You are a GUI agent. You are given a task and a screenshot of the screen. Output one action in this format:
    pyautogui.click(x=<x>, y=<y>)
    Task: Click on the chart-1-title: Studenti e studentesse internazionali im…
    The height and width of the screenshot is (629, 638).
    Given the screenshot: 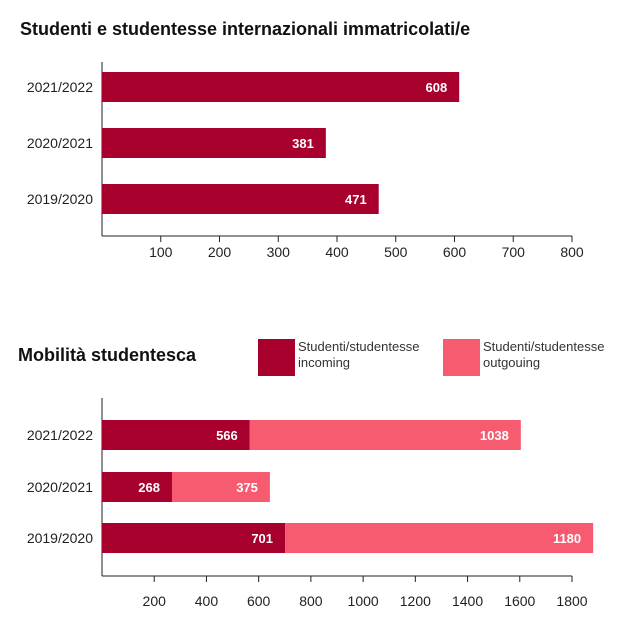 What is the action you would take?
    pyautogui.click(x=245, y=29)
    